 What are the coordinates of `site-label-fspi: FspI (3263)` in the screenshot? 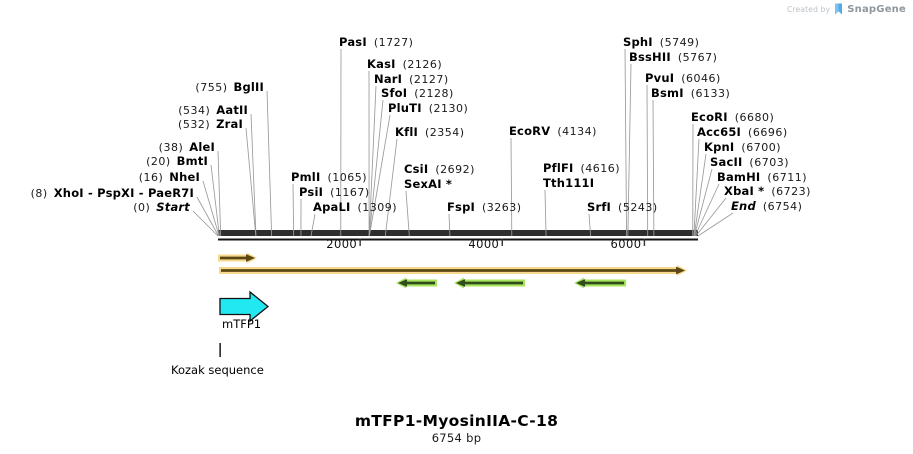 It's located at (484, 206).